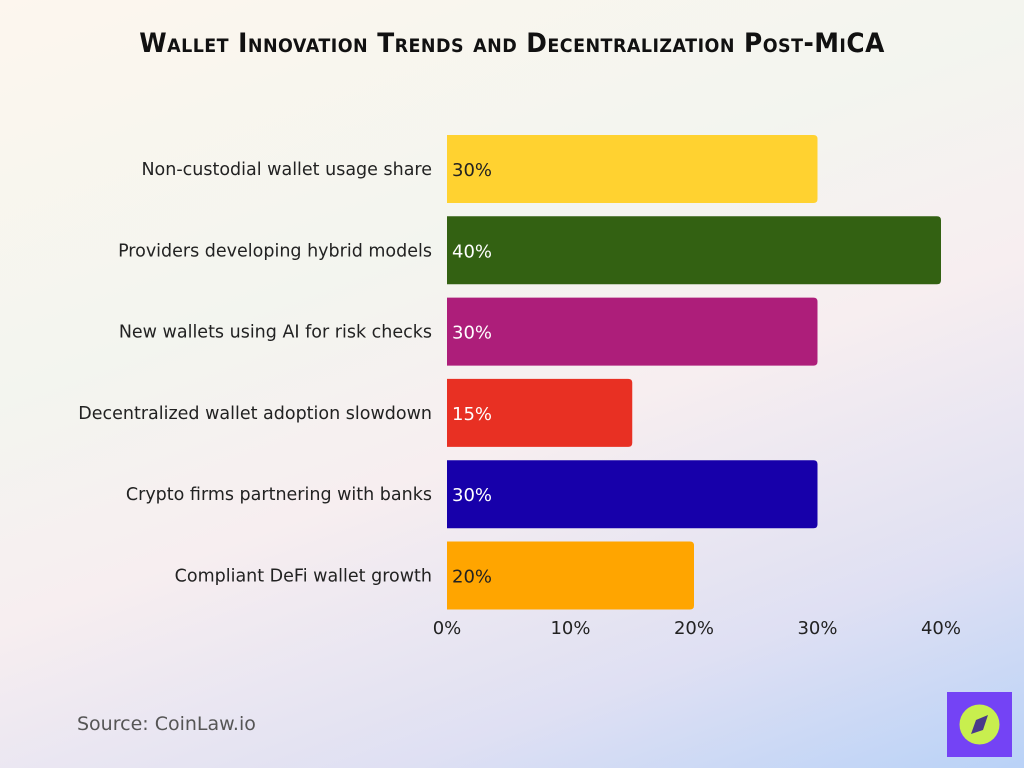  Describe the element at coordinates (166, 724) in the screenshot. I see `source-text: Source: CoinLaw.io` at that location.